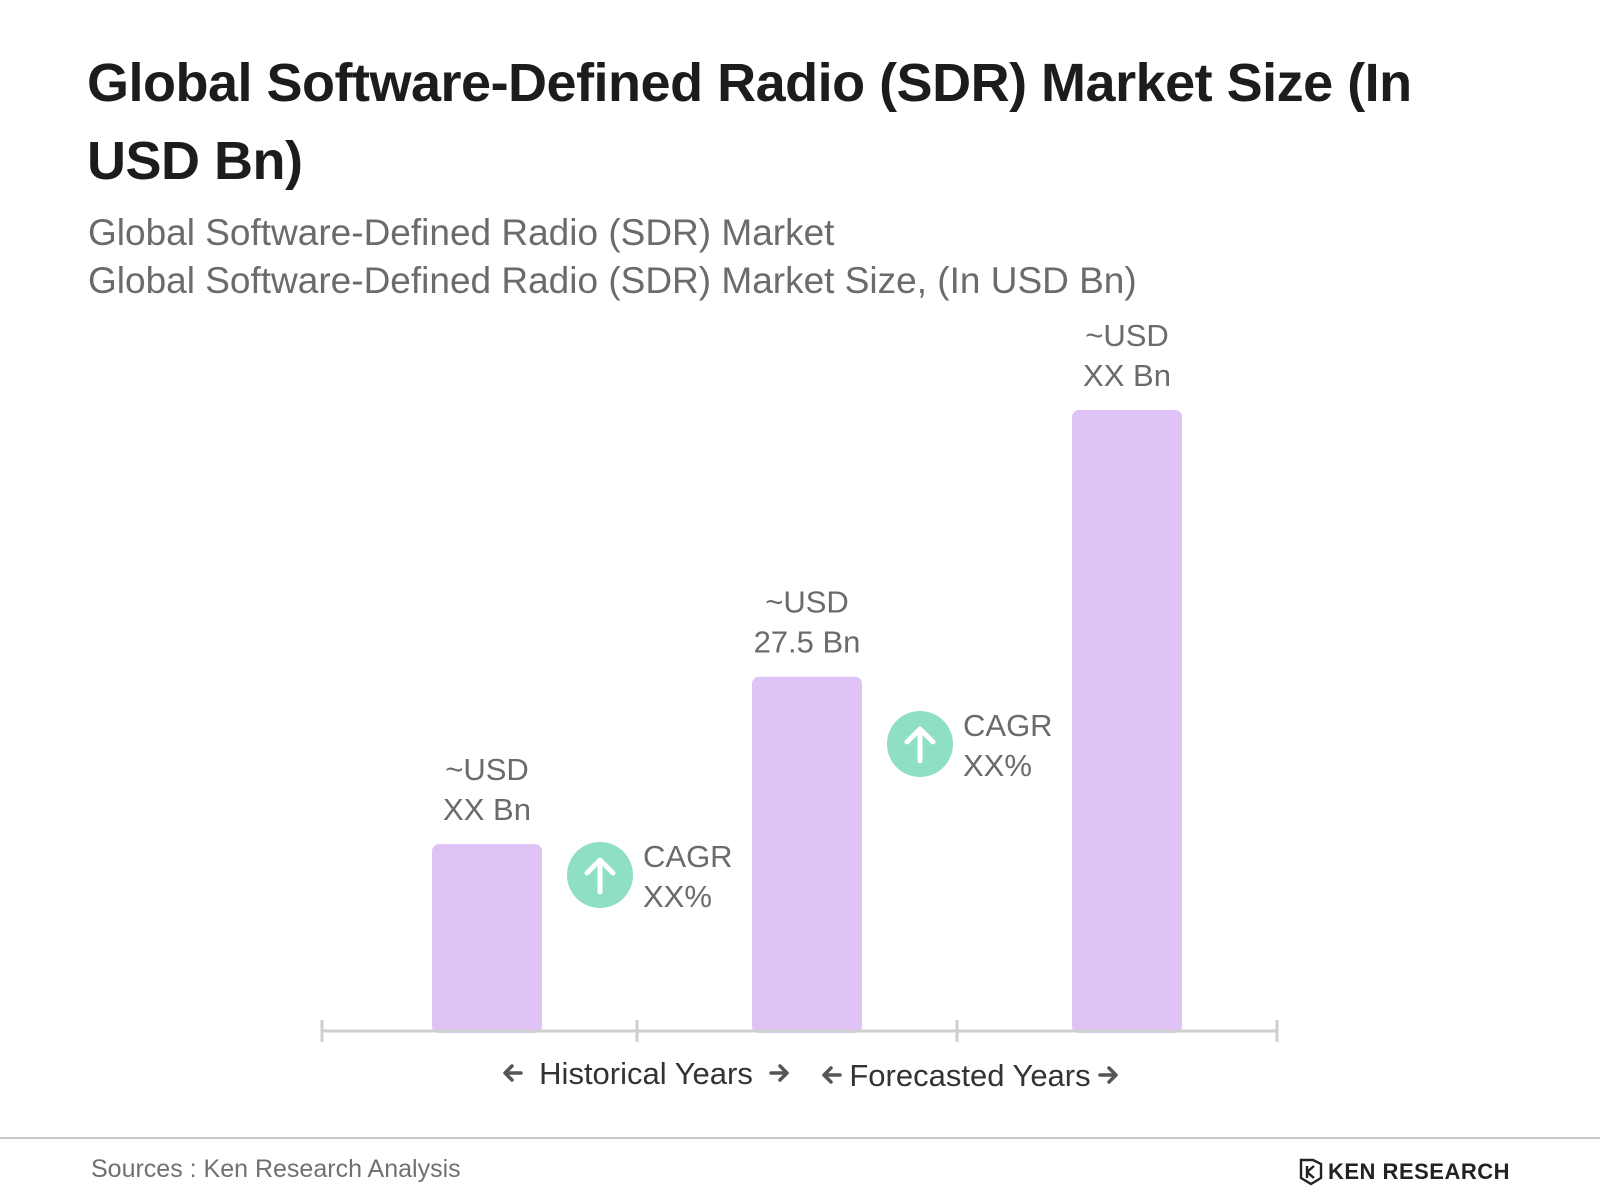  I want to click on ken-research-logo: KEN RESEARCH, so click(1404, 1172).